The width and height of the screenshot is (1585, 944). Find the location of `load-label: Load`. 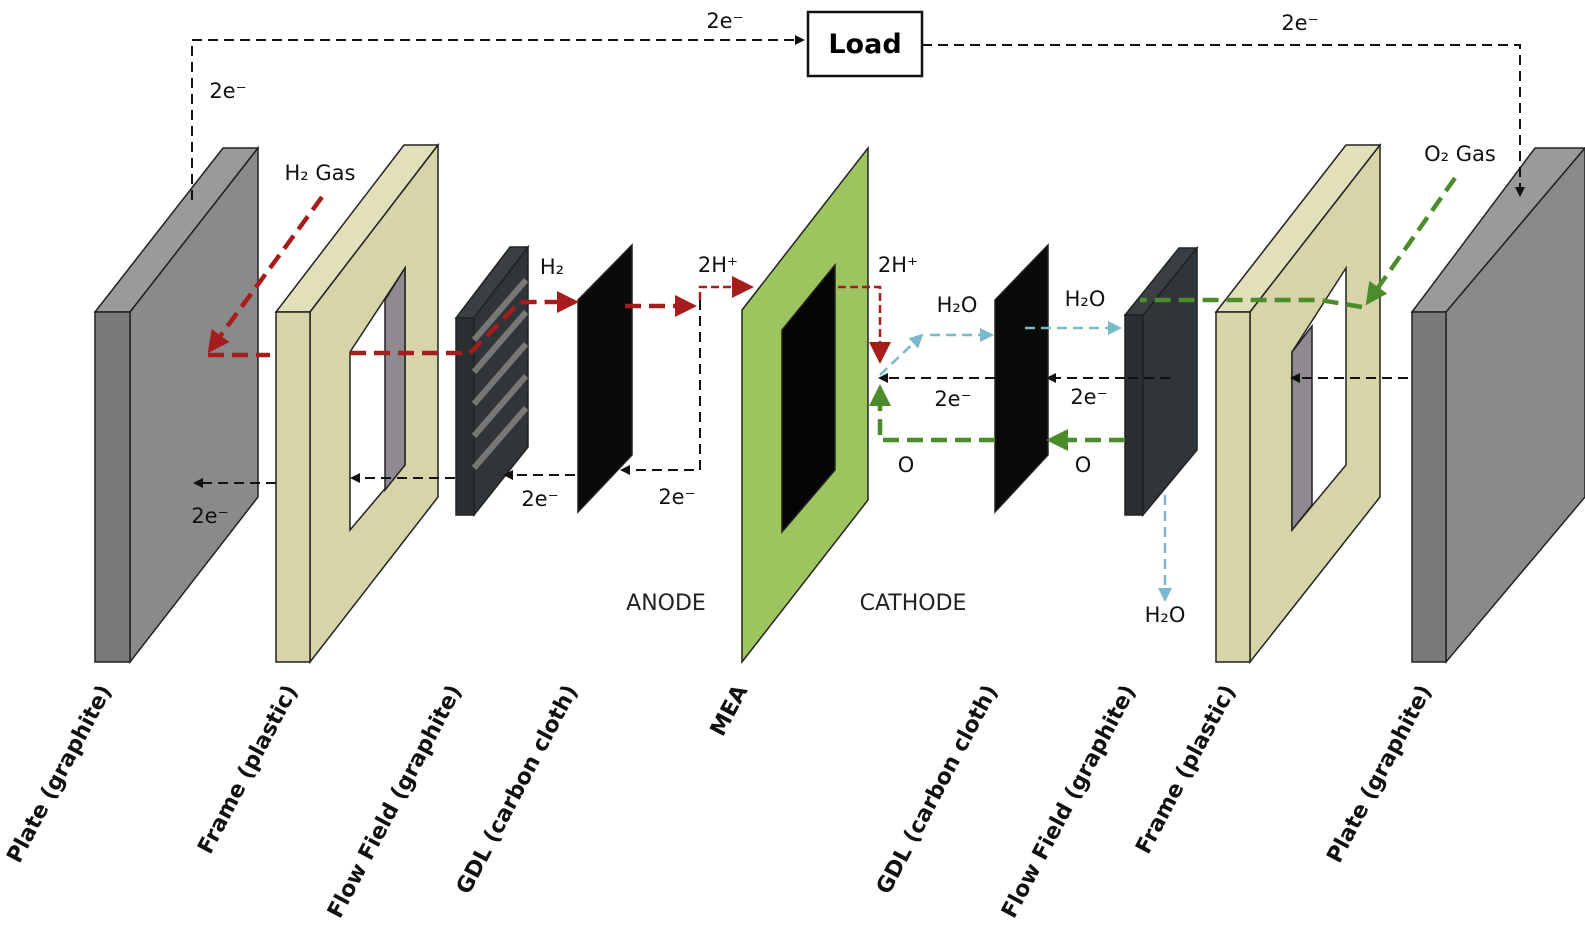

load-label: Load is located at coordinates (864, 44).